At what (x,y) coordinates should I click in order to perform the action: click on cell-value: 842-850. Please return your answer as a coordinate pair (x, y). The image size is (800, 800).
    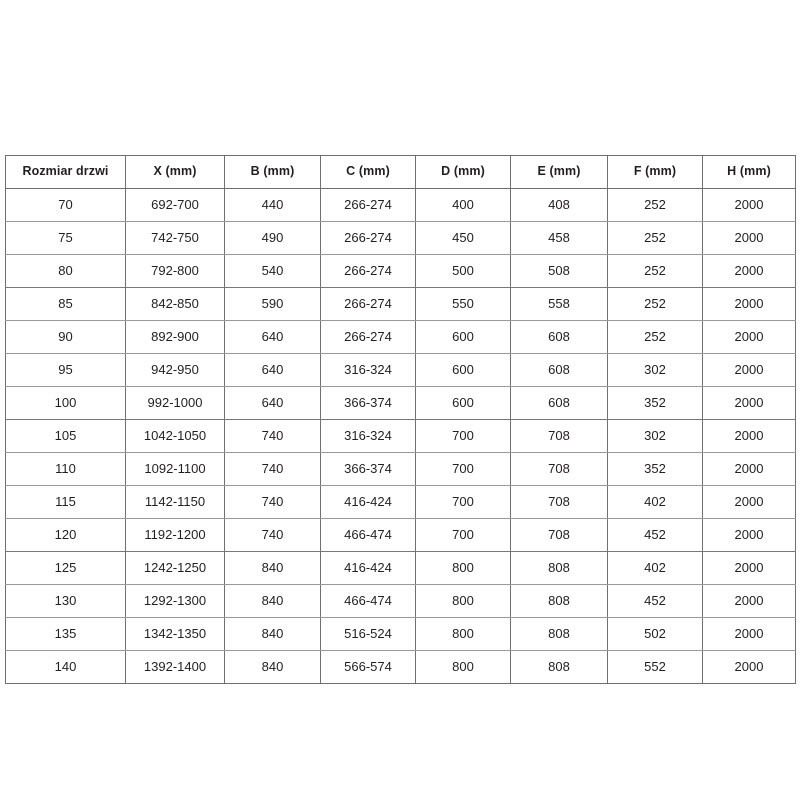
    Looking at the image, I should click on (175, 304).